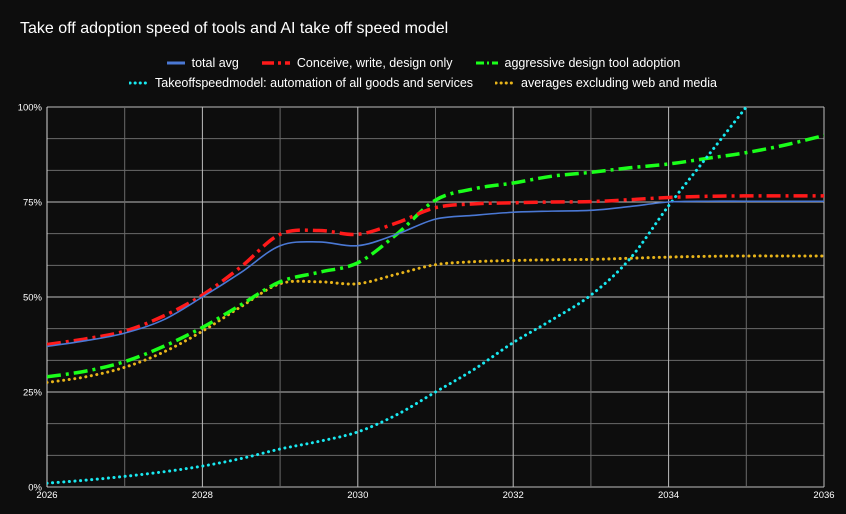 Image resolution: width=846 pixels, height=514 pixels. What do you see at coordinates (46, 495) in the screenshot?
I see `x-tick-label: 2026` at bounding box center [46, 495].